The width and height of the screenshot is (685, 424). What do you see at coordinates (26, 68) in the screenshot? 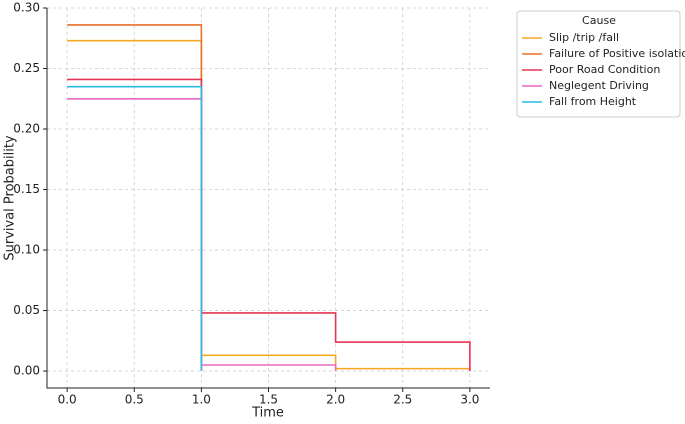
I see `y-tick-label: 0.25` at bounding box center [26, 68].